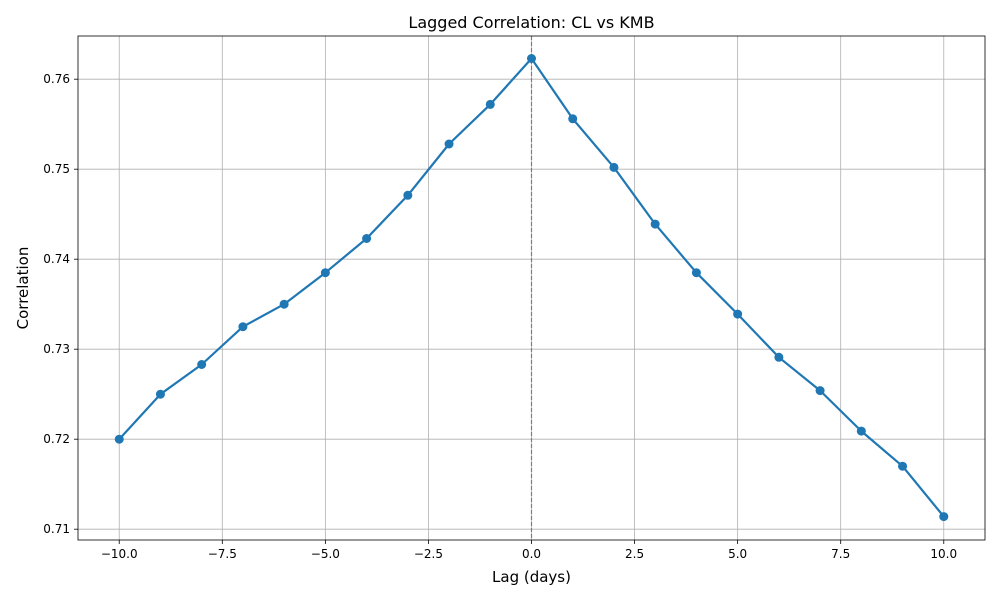 Image resolution: width=1000 pixels, height=600 pixels. Describe the element at coordinates (634, 554) in the screenshot. I see `x-tick-label: 2.5` at that location.